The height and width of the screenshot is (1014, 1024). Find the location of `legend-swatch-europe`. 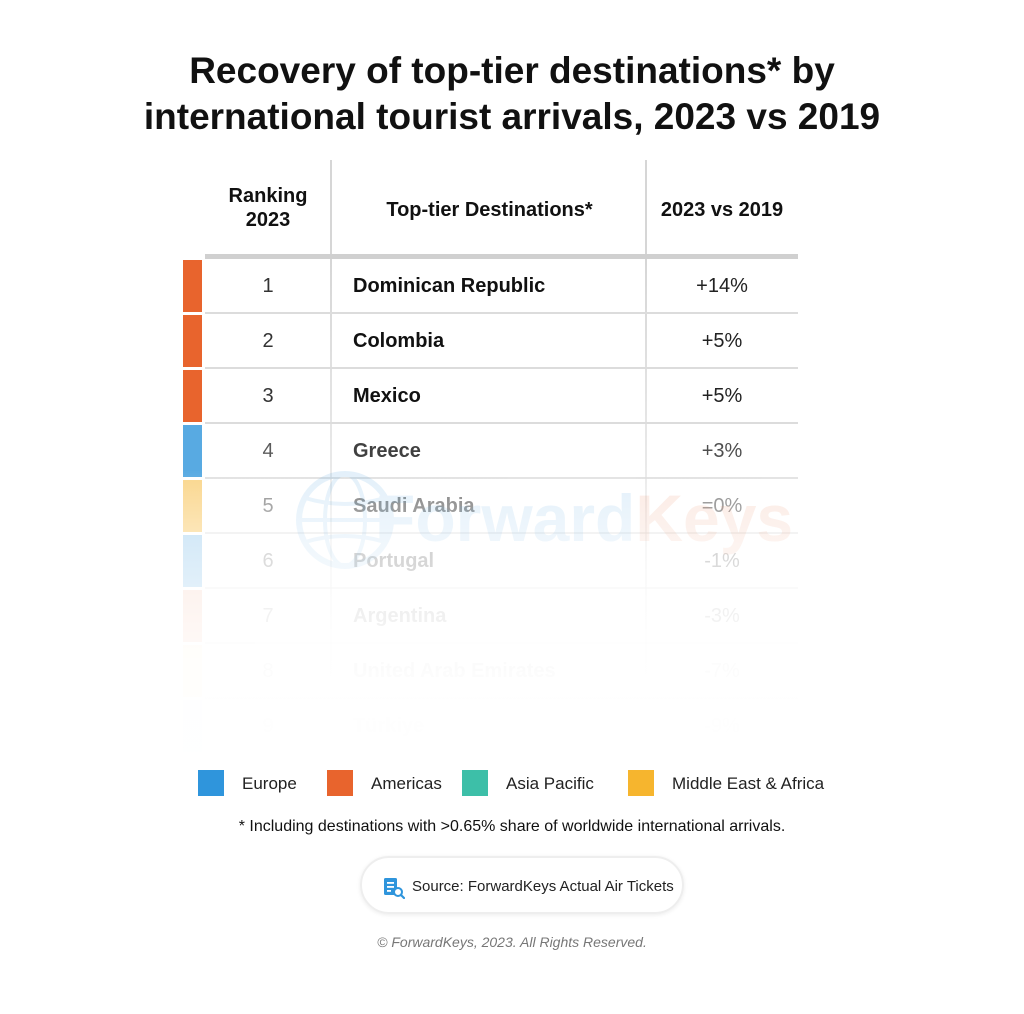

legend-swatch-europe is located at coordinates (211, 783).